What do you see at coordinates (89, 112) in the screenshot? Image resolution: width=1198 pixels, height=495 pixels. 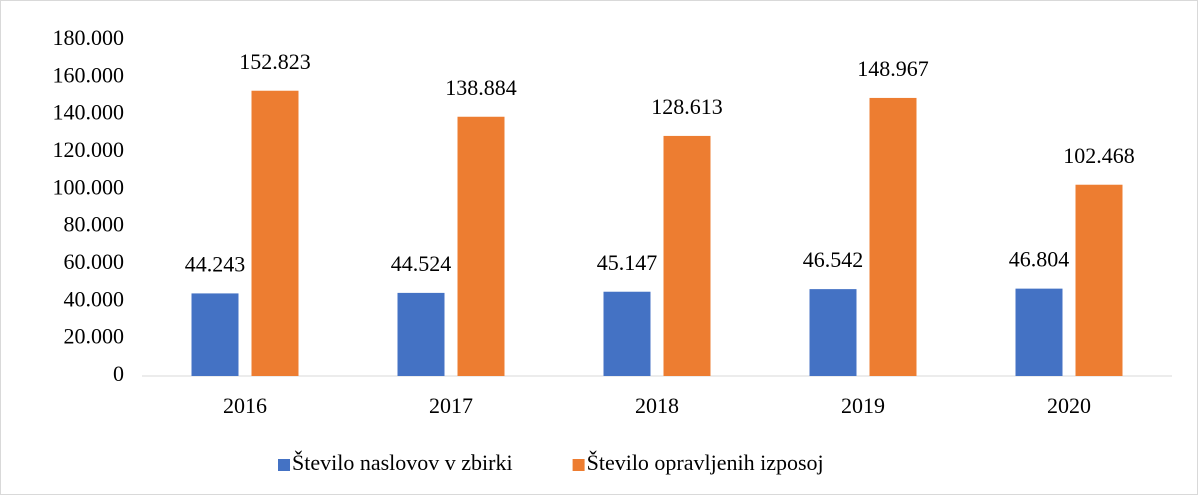 I see `y-tick-label: 140.000` at bounding box center [89, 112].